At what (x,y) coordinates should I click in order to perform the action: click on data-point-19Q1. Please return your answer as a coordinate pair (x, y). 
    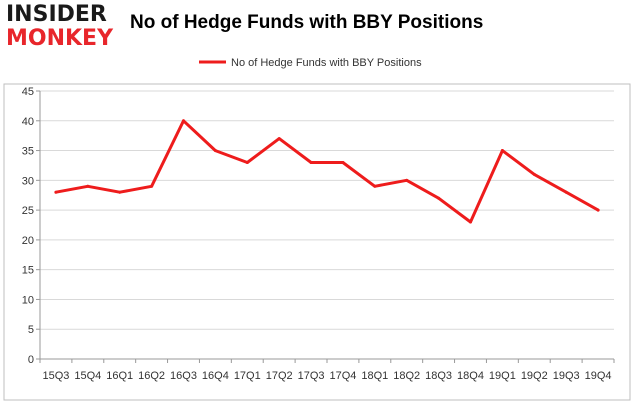
    Looking at the image, I should click on (502, 151).